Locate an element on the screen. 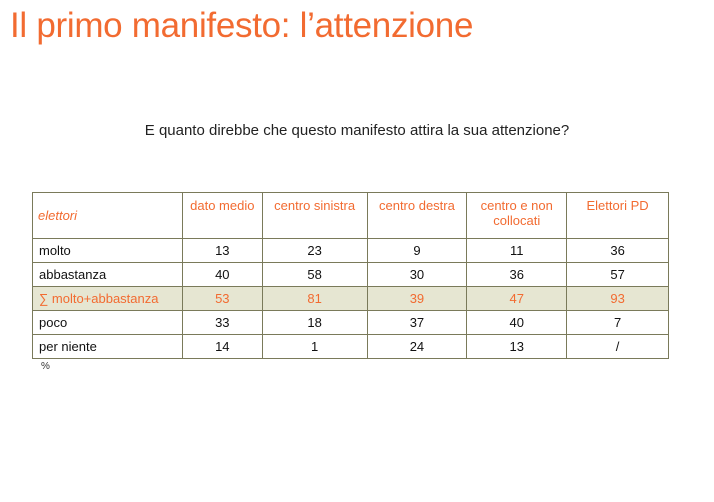 Image resolution: width=714 pixels, height=502 pixels. row-label: abbastanza is located at coordinates (107, 274).